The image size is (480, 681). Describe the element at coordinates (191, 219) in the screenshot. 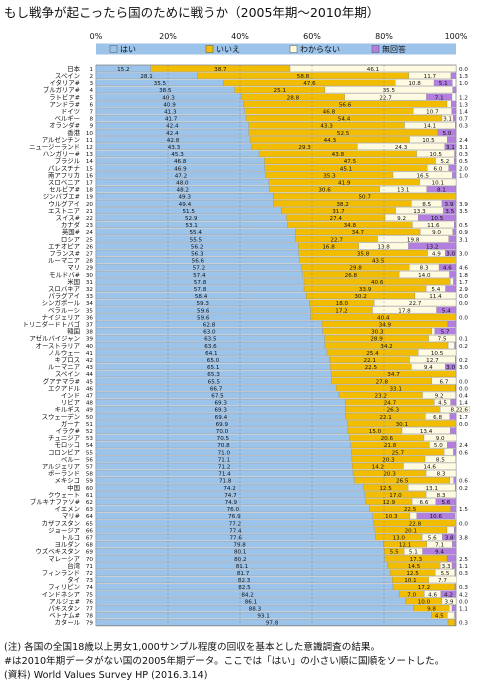

I see `value-label-yes: 52.9` at that location.